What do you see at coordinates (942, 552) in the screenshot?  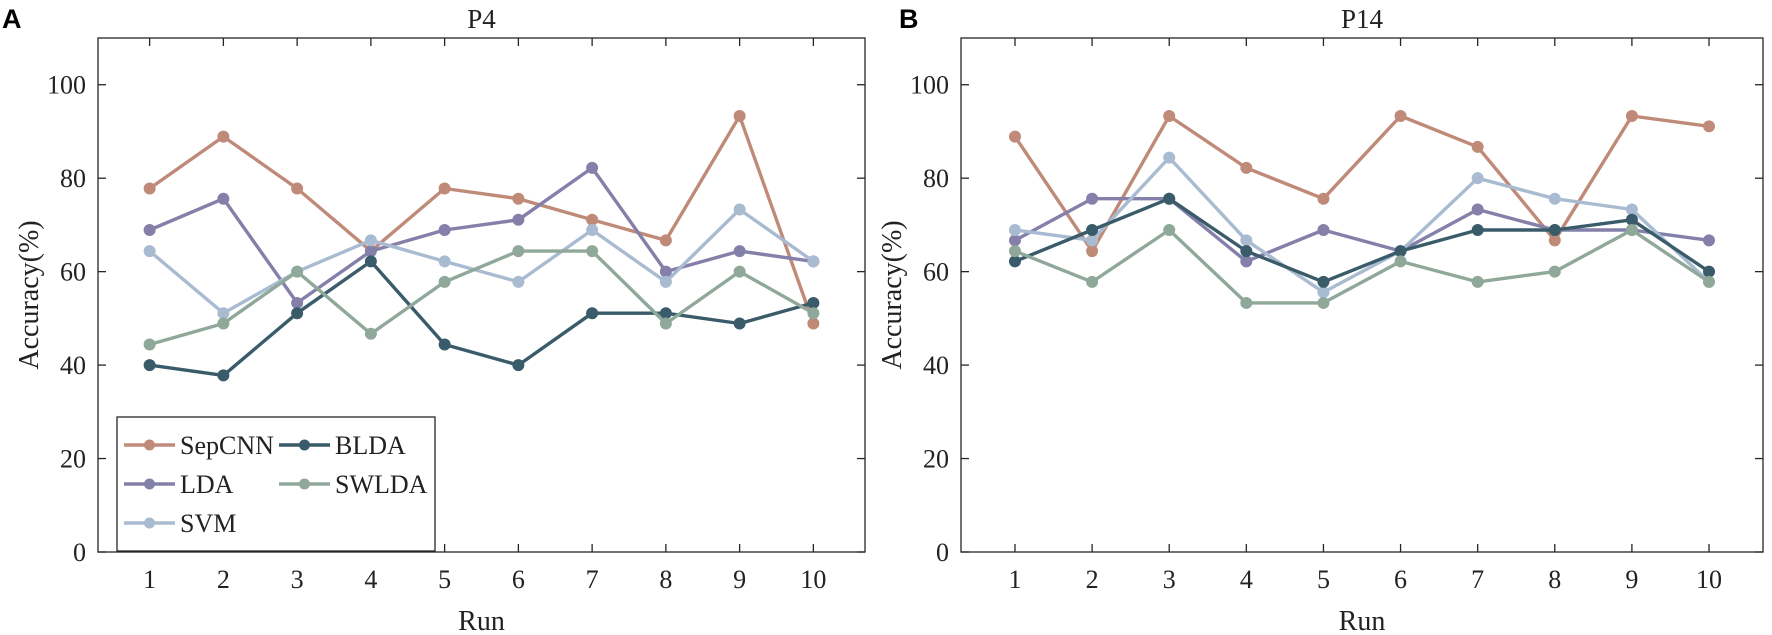 I see `y-tick-label: 0` at bounding box center [942, 552].